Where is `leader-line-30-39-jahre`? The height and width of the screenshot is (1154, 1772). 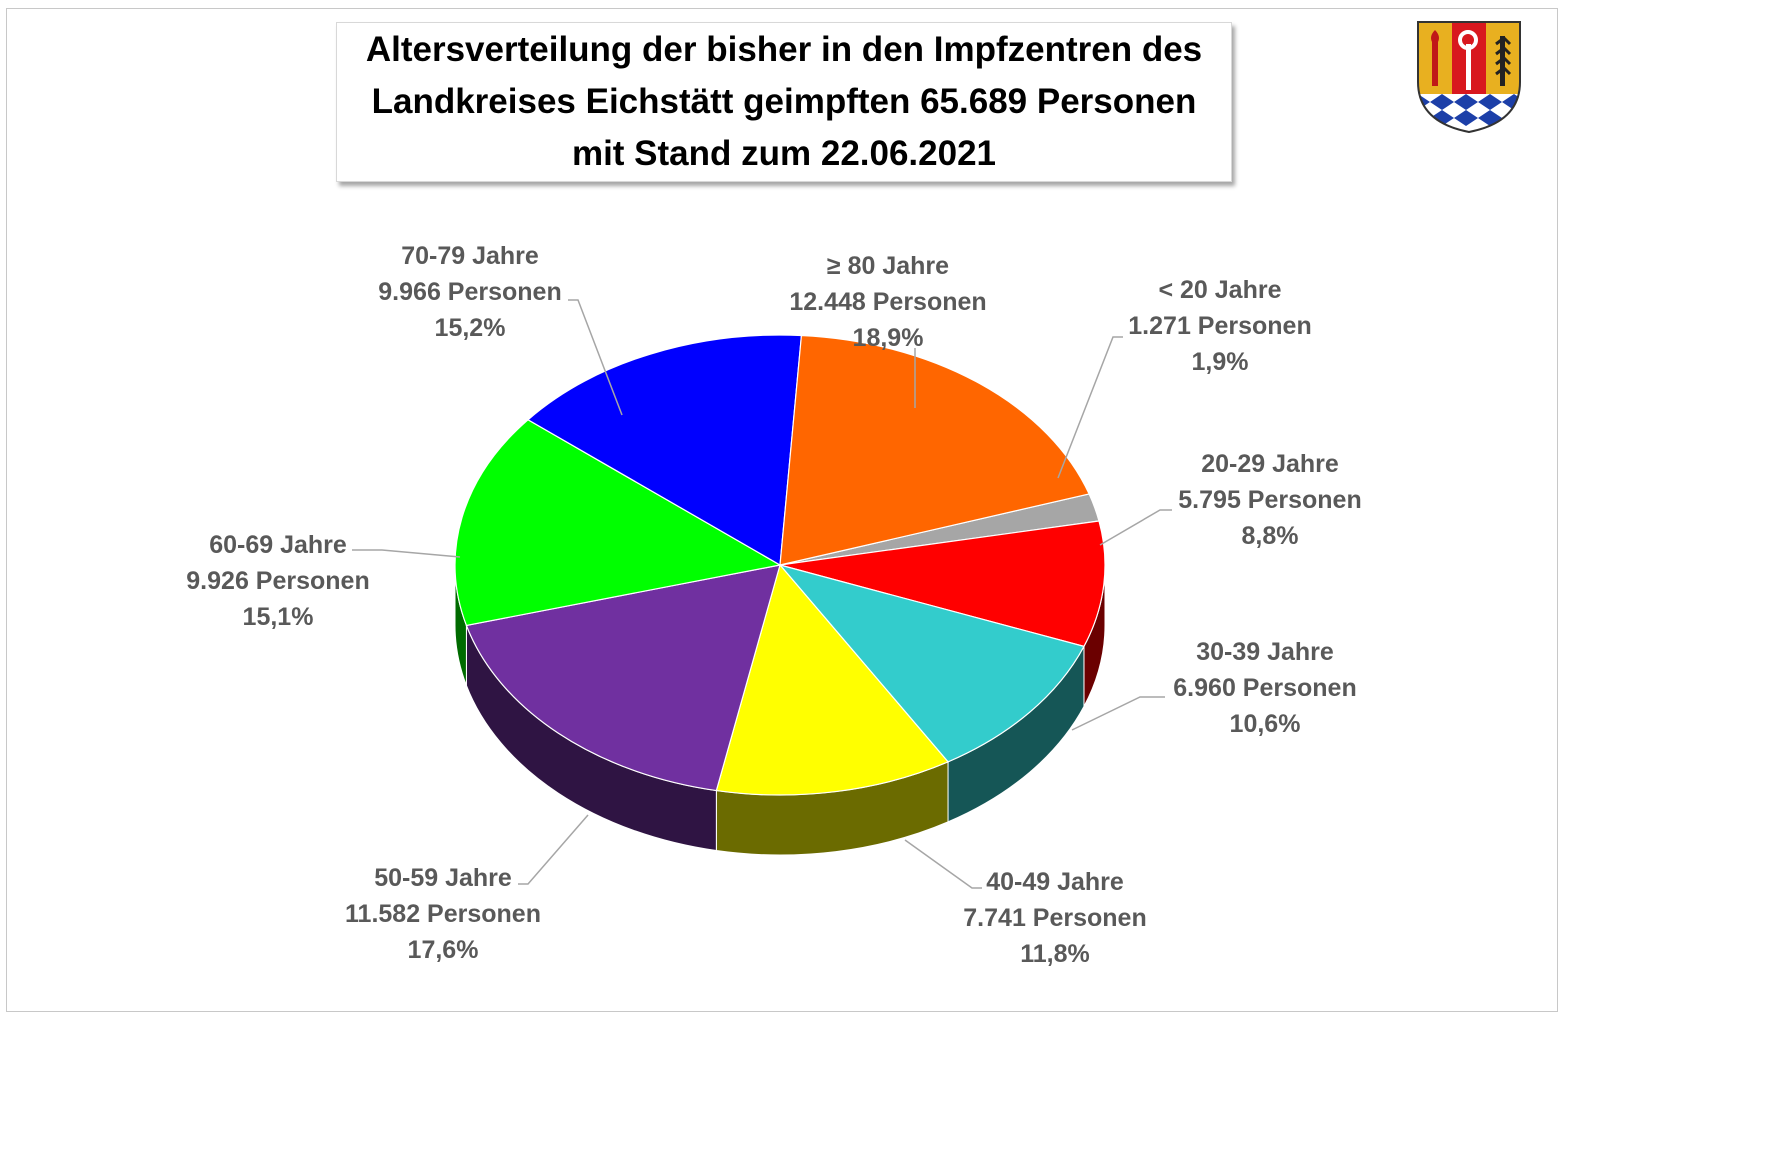
leader-line-30-39-jahre is located at coordinates (1118, 713).